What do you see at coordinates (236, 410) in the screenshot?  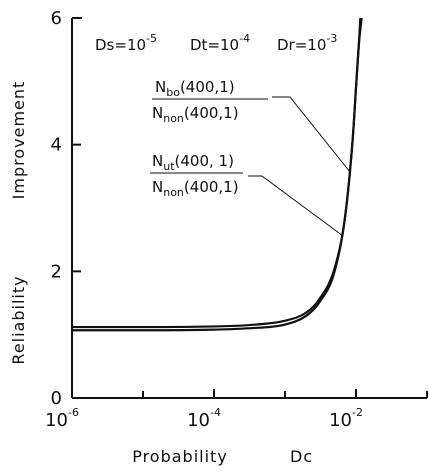 I see `x-ticks: 10⁻⁶ 10⁻⁴ 10⁻²` at bounding box center [236, 410].